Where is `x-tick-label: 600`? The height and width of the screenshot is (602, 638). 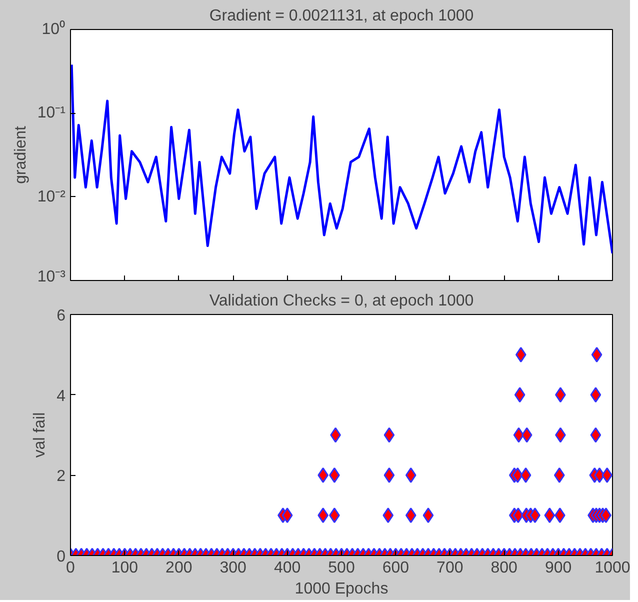
x-tick-label: 600 is located at coordinates (396, 568).